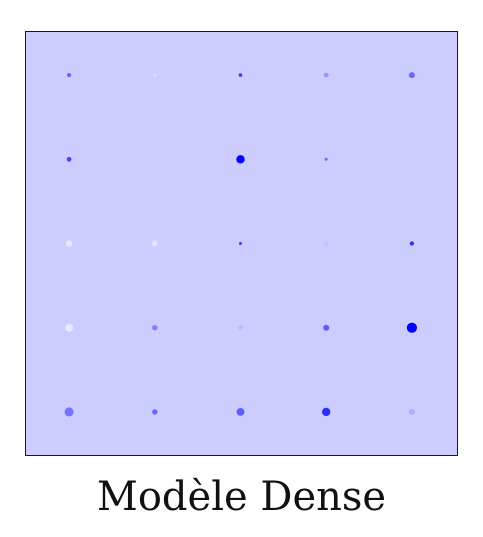 The height and width of the screenshot is (537, 483). What do you see at coordinates (69, 327) in the screenshot?
I see `dot-r4-c1` at bounding box center [69, 327].